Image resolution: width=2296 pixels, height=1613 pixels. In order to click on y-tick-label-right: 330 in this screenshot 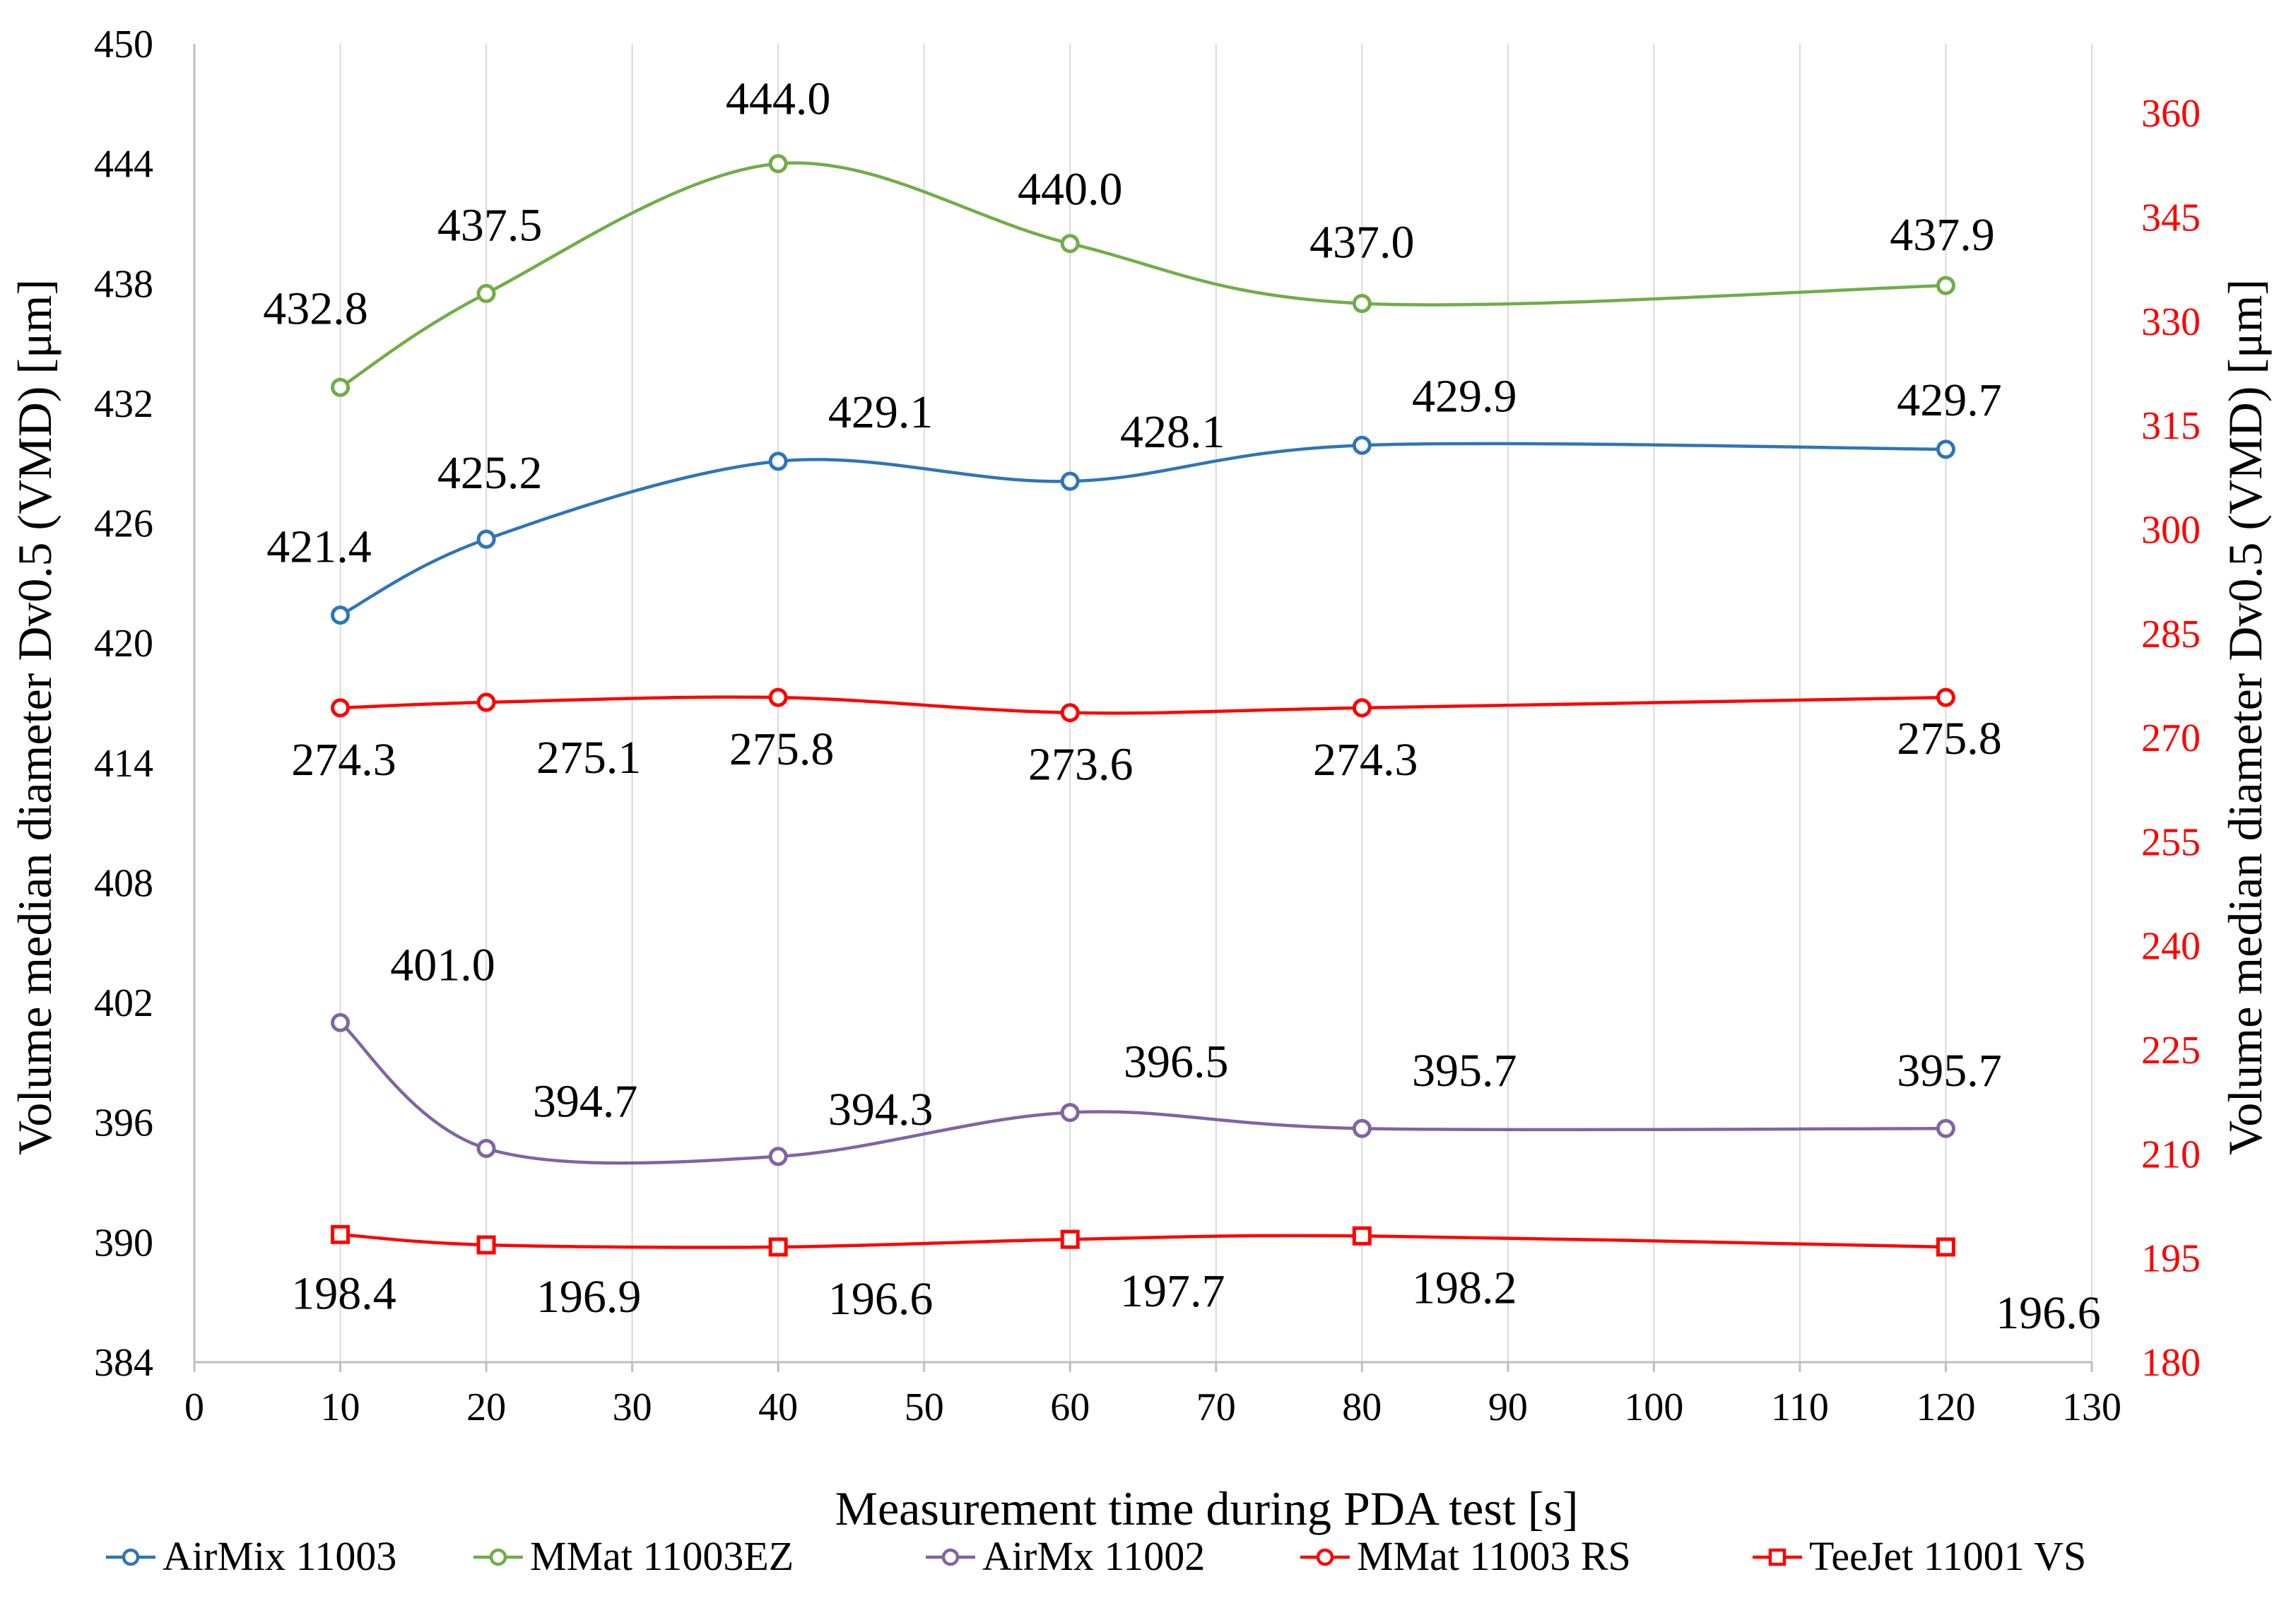, I will do `click(2171, 322)`.